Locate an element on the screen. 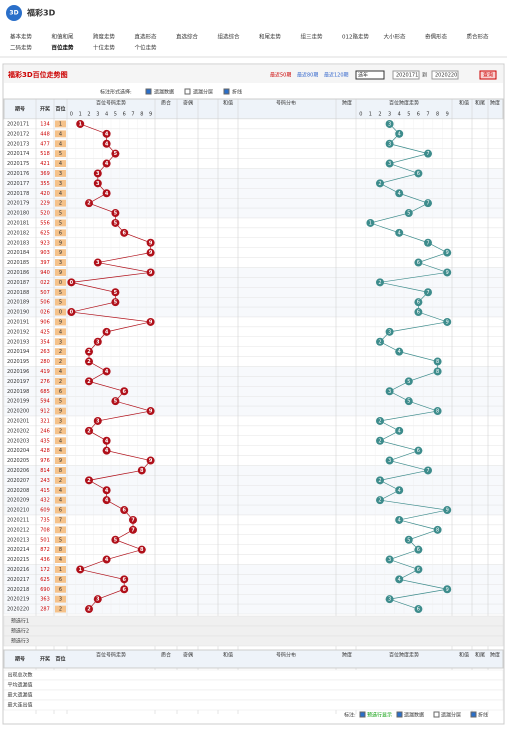  quick-link: 最近50期 is located at coordinates (280, 75).